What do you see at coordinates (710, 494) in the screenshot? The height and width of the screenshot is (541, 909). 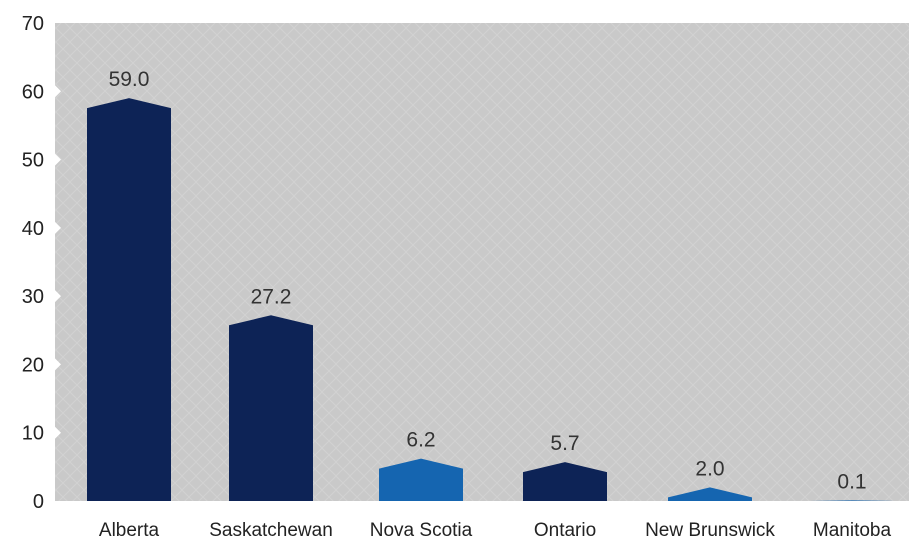 I see `bar-new-brunswick` at bounding box center [710, 494].